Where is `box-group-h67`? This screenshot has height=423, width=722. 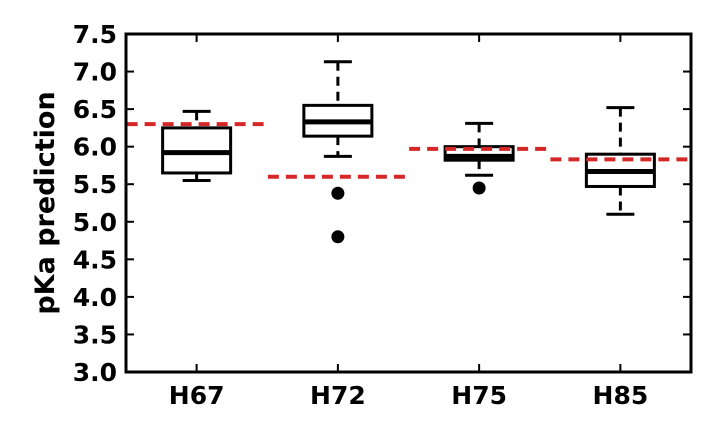
box-group-h67 is located at coordinates (196, 145).